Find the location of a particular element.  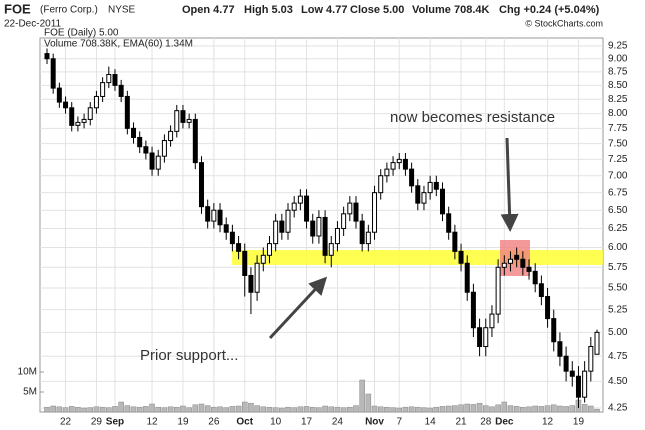

y-tick-label: 4.25 is located at coordinates (618, 408).